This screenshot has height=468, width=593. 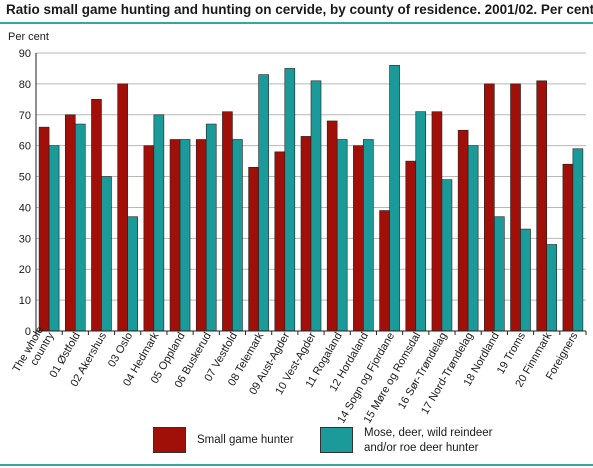 What do you see at coordinates (25, 147) in the screenshot?
I see `y-tick-label: 60` at bounding box center [25, 147].